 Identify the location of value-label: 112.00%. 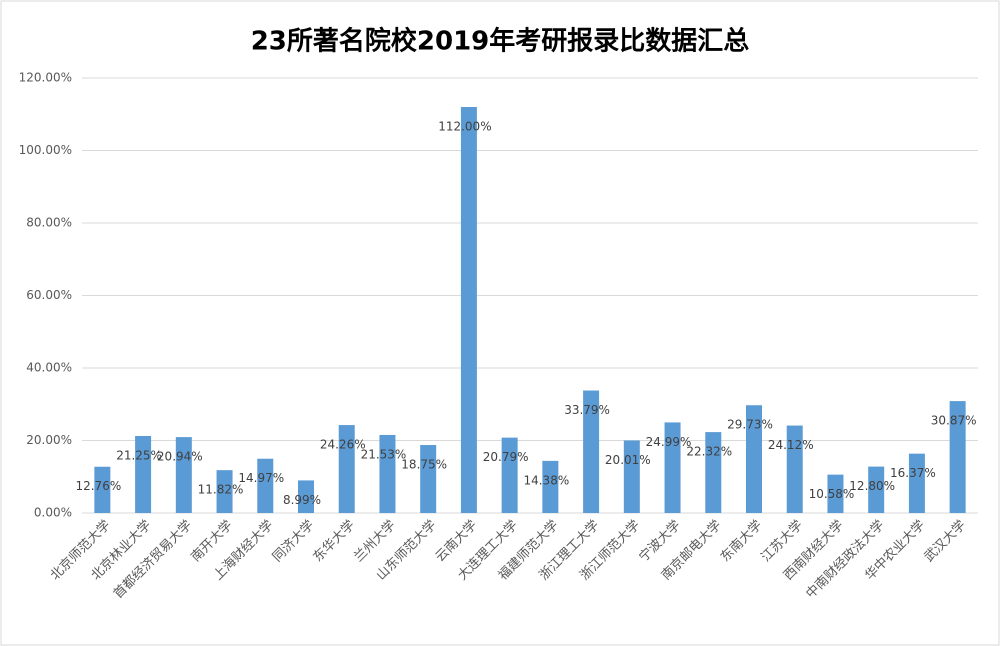
(464, 127).